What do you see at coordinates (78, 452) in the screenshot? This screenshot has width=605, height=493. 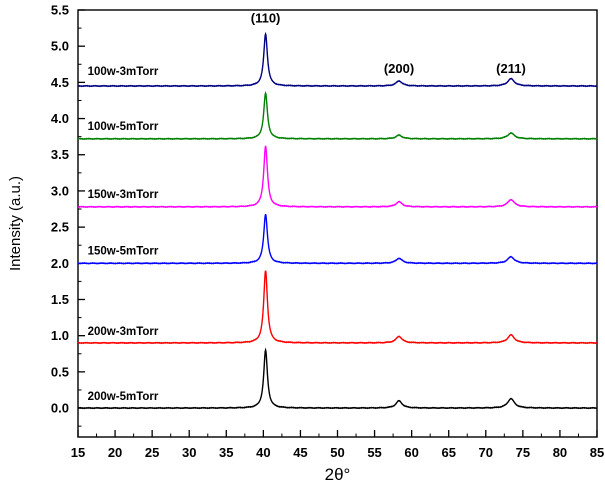 I see `x-tick-label: 15` at bounding box center [78, 452].